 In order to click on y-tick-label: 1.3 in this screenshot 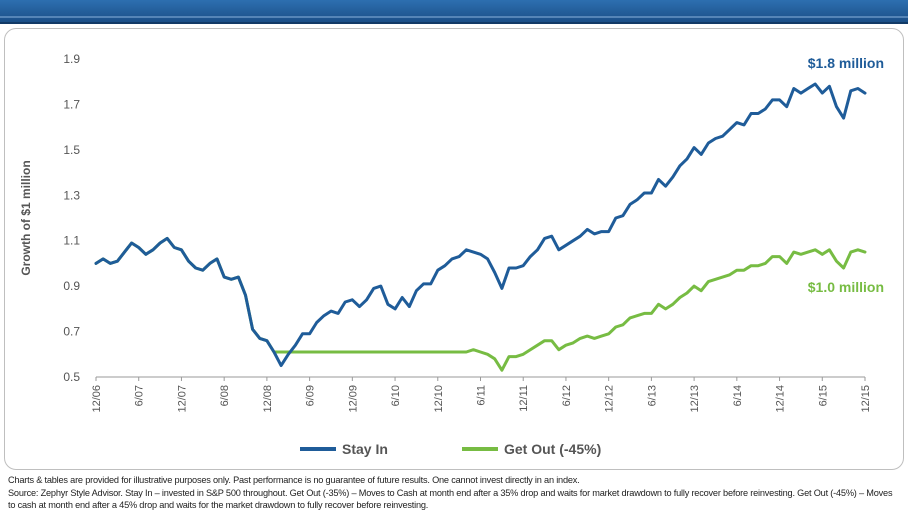, I will do `click(71, 195)`.